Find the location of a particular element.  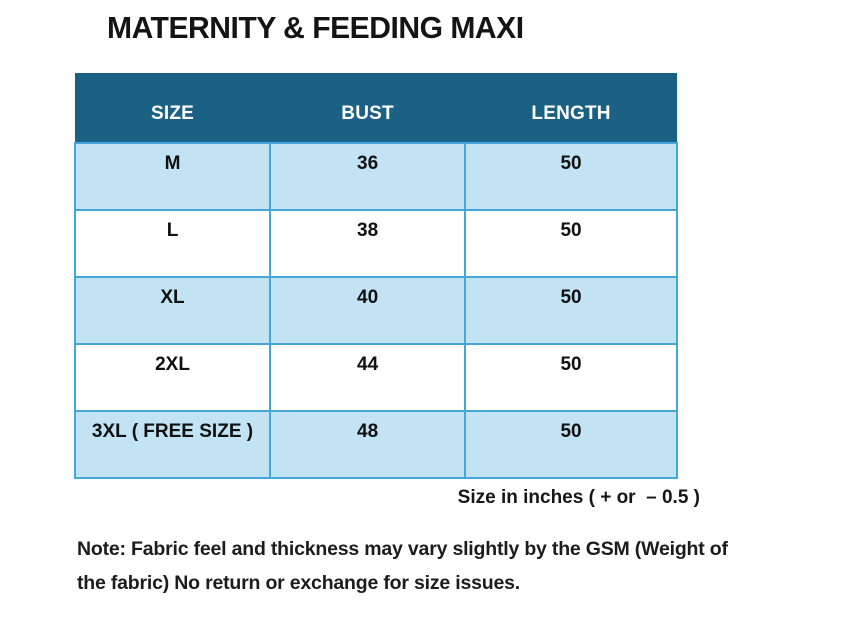

table-row: M 36 50 is located at coordinates (375, 176).